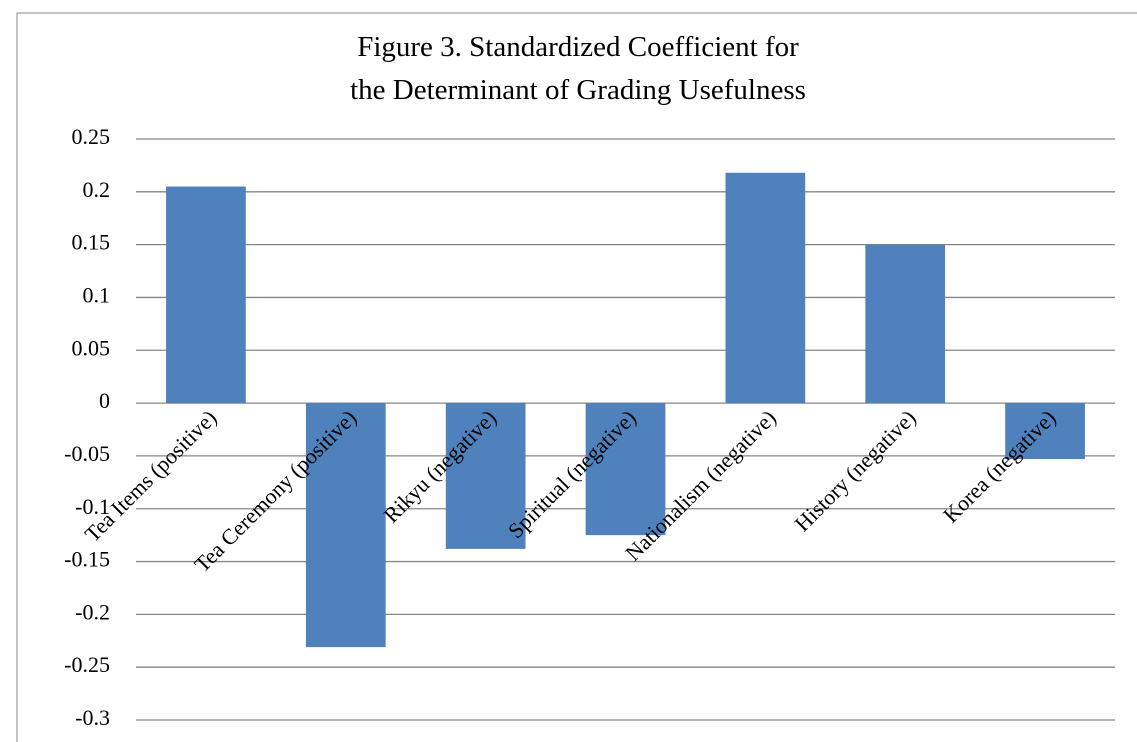 The image size is (1137, 742). I want to click on y-tick-label: -0.1, so click(92, 506).